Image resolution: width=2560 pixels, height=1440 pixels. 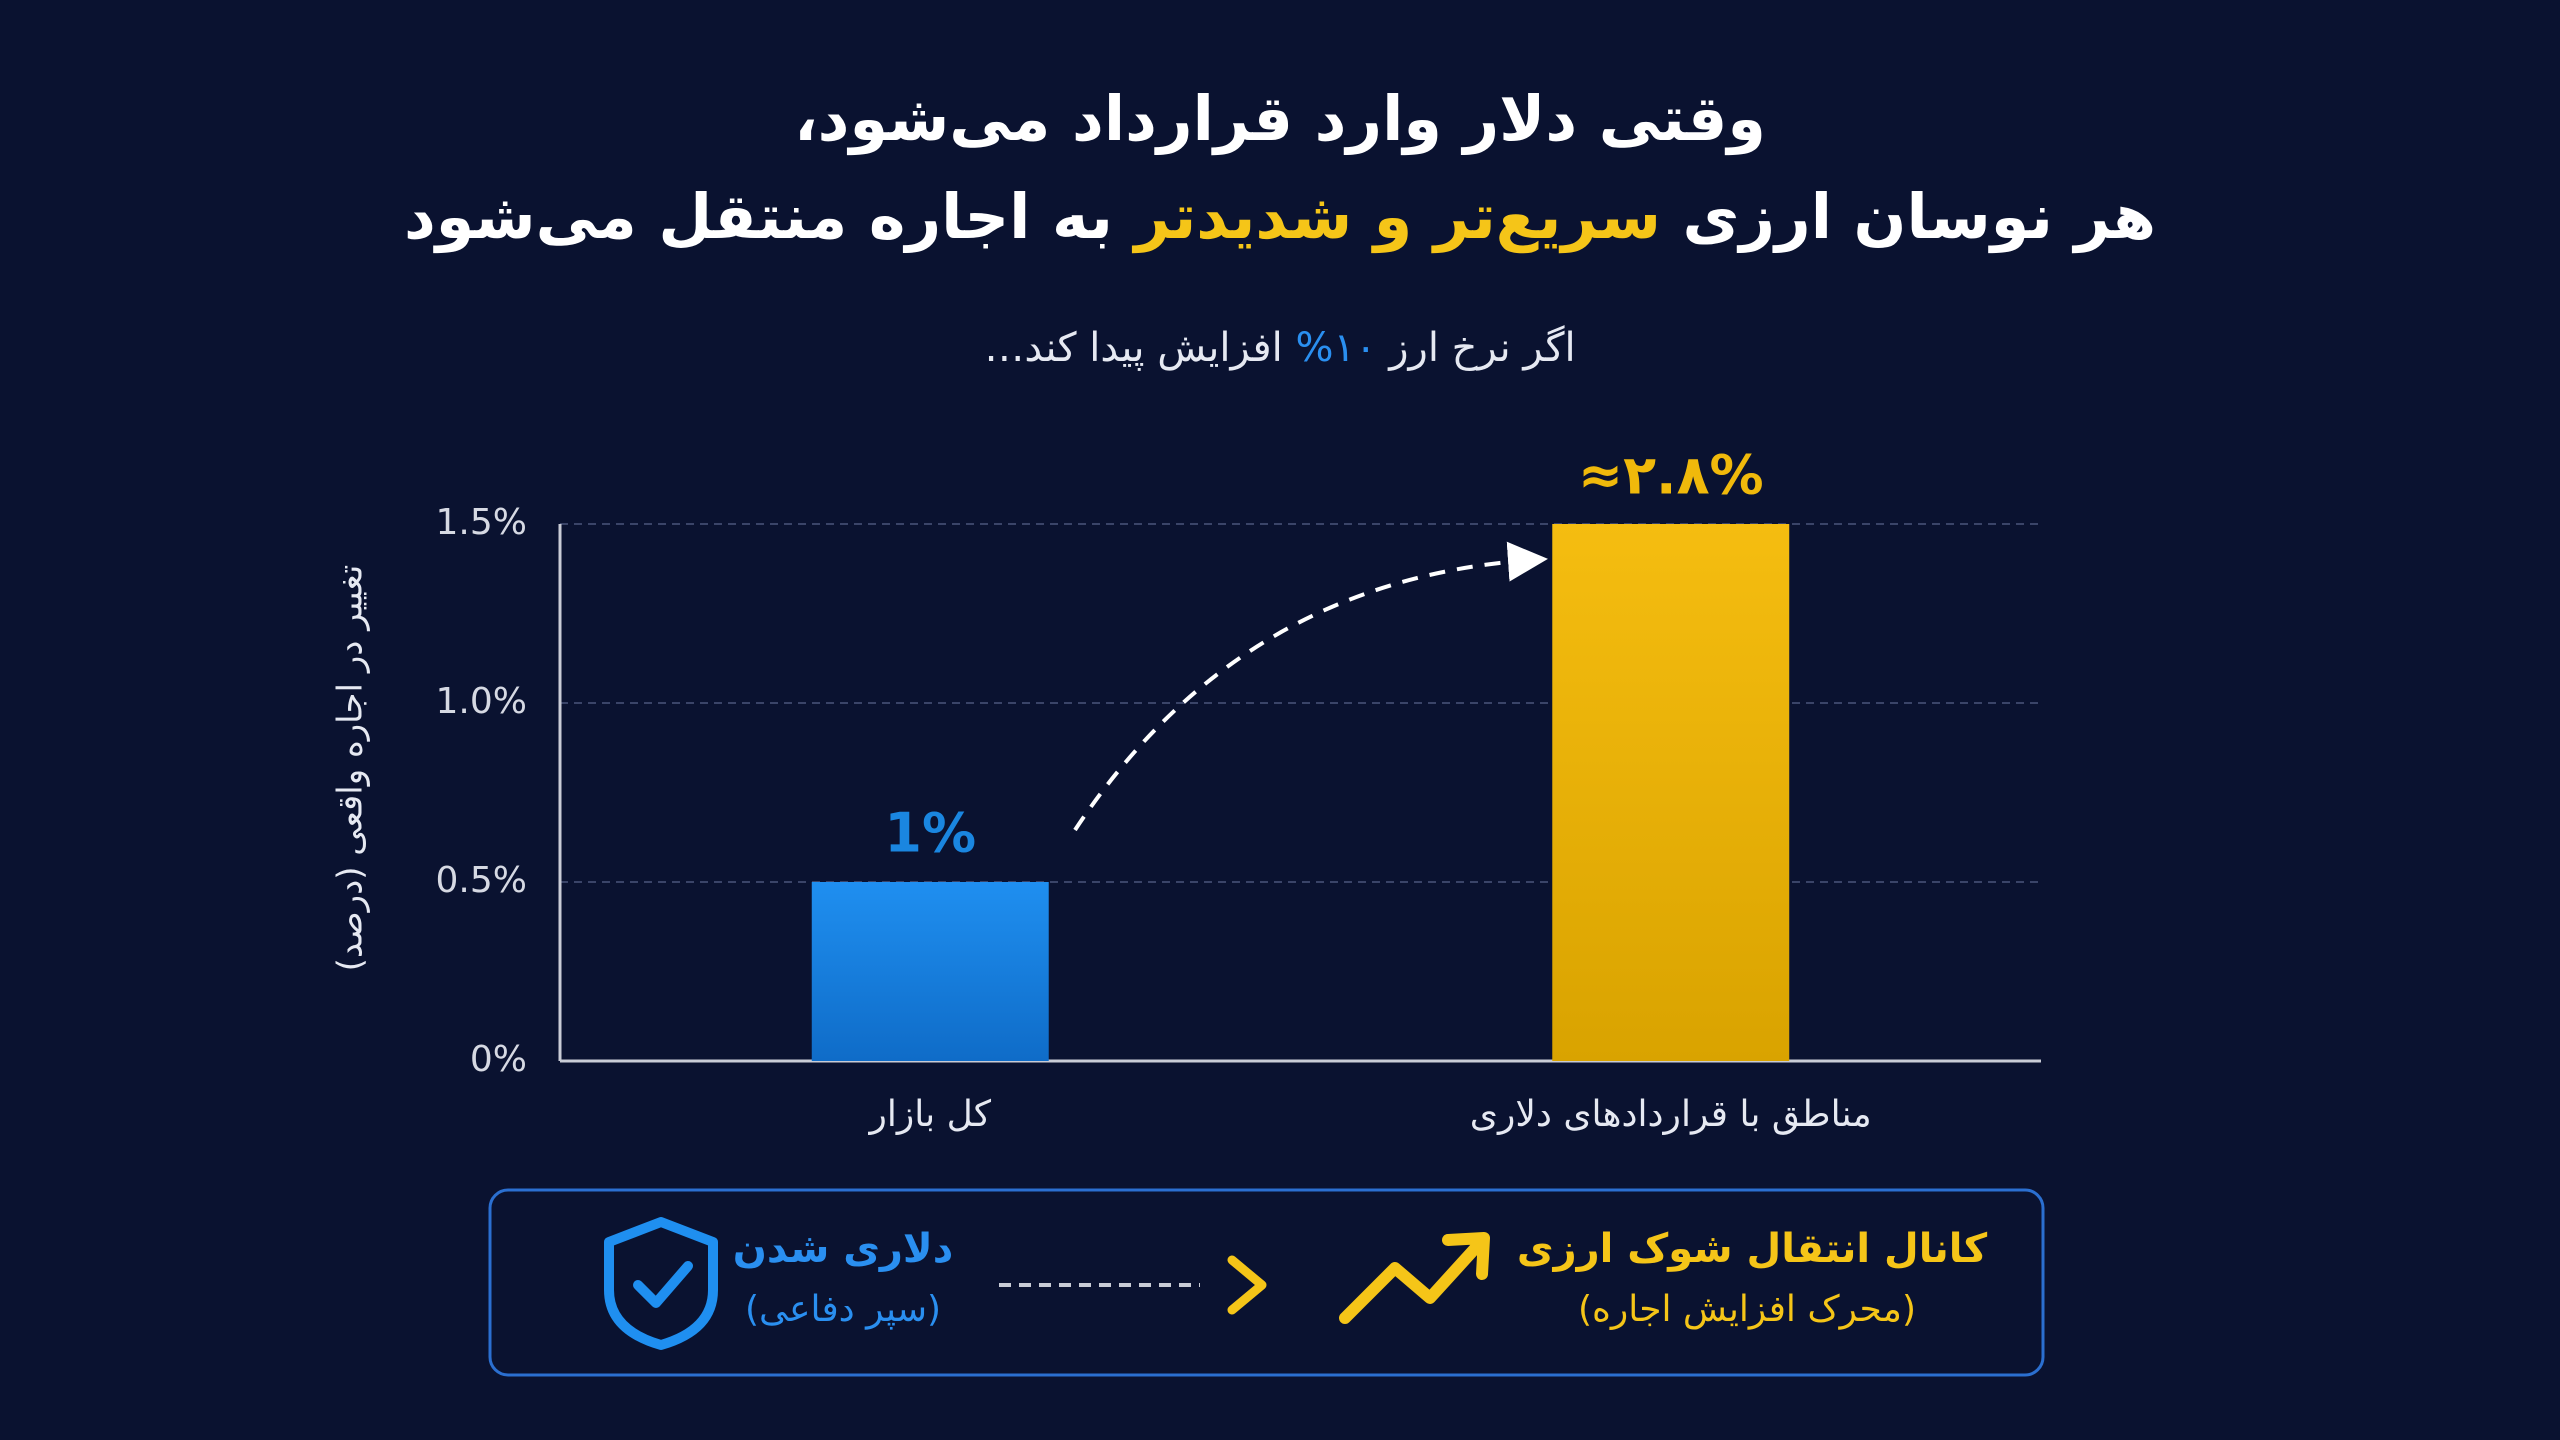 What do you see at coordinates (1671, 475) in the screenshot?
I see `bar-annotation: ≈۲.۸%` at bounding box center [1671, 475].